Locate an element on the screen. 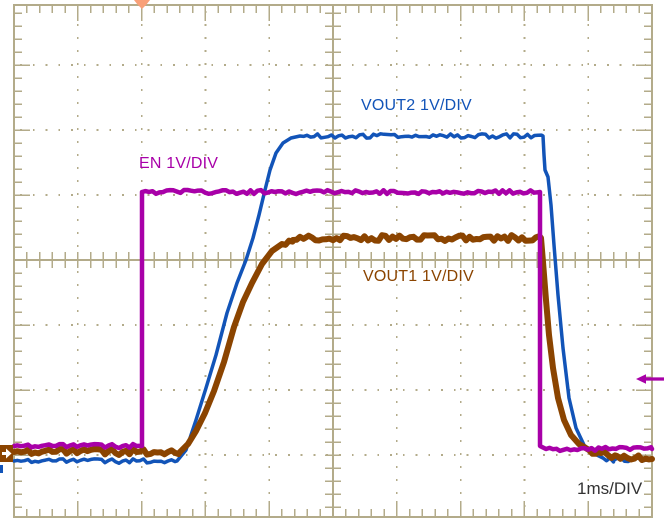 This screenshot has width=664, height=522. en-trace-label: EN 1V/DIV is located at coordinates (179, 163).